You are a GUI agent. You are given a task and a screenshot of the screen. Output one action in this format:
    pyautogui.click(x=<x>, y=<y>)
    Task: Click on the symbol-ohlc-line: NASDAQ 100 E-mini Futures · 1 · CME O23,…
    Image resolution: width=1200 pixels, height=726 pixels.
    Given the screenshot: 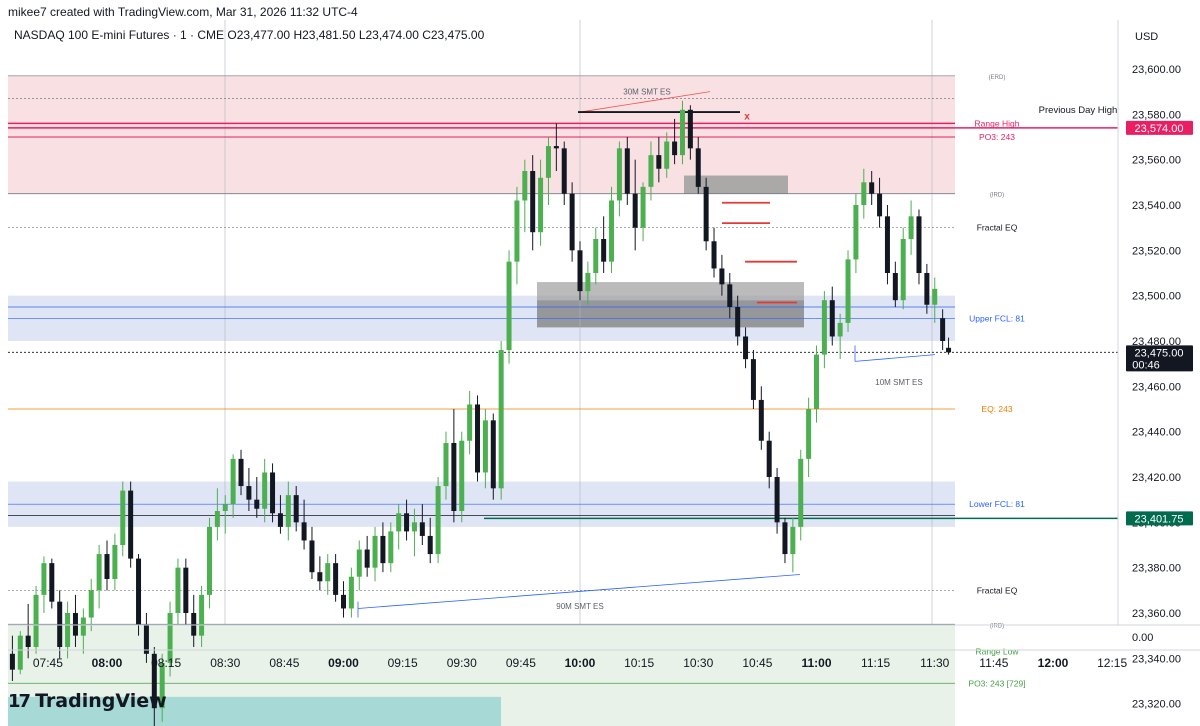 What is the action you would take?
    pyautogui.click(x=249, y=35)
    